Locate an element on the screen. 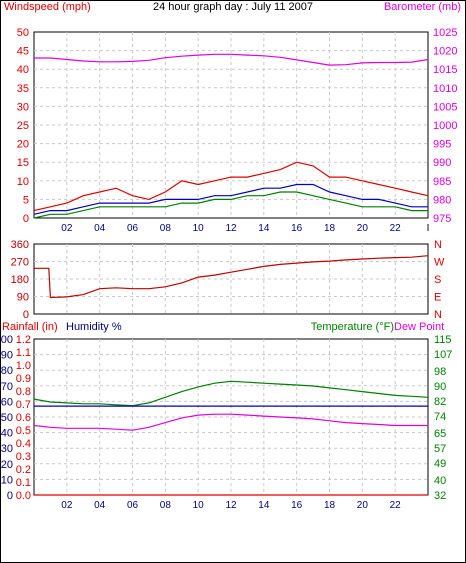  temperature-tick-label: 82 is located at coordinates (440, 402).